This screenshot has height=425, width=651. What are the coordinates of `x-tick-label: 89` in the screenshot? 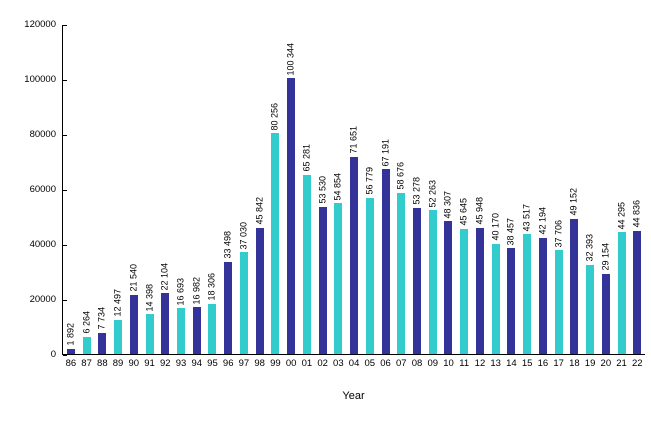 It's located at (118, 363).